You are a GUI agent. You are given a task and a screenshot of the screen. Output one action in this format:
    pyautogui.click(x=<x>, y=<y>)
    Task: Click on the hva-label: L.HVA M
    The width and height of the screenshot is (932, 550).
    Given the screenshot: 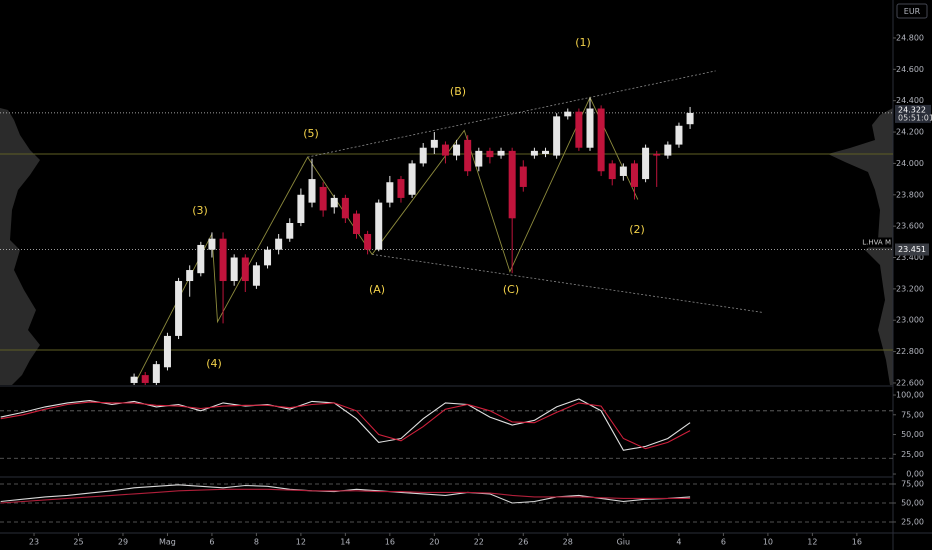 What is the action you would take?
    pyautogui.click(x=876, y=243)
    